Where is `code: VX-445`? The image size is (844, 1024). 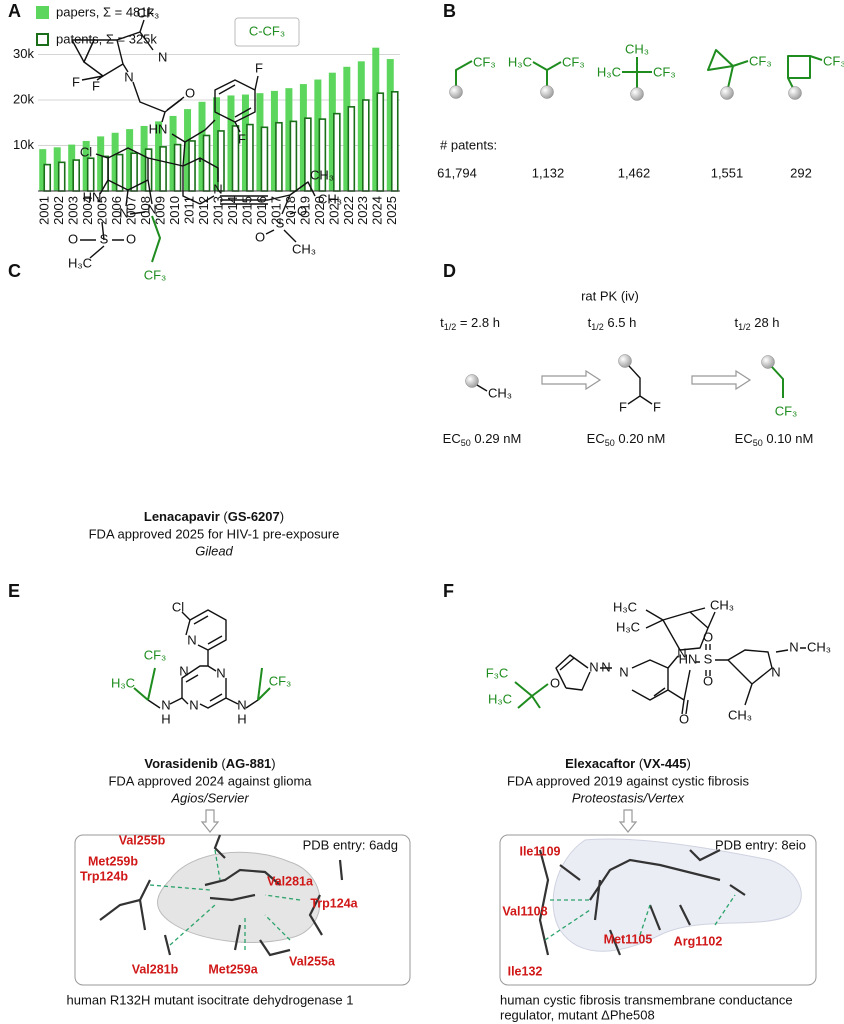 code: VX-445 is located at coordinates (664, 763).